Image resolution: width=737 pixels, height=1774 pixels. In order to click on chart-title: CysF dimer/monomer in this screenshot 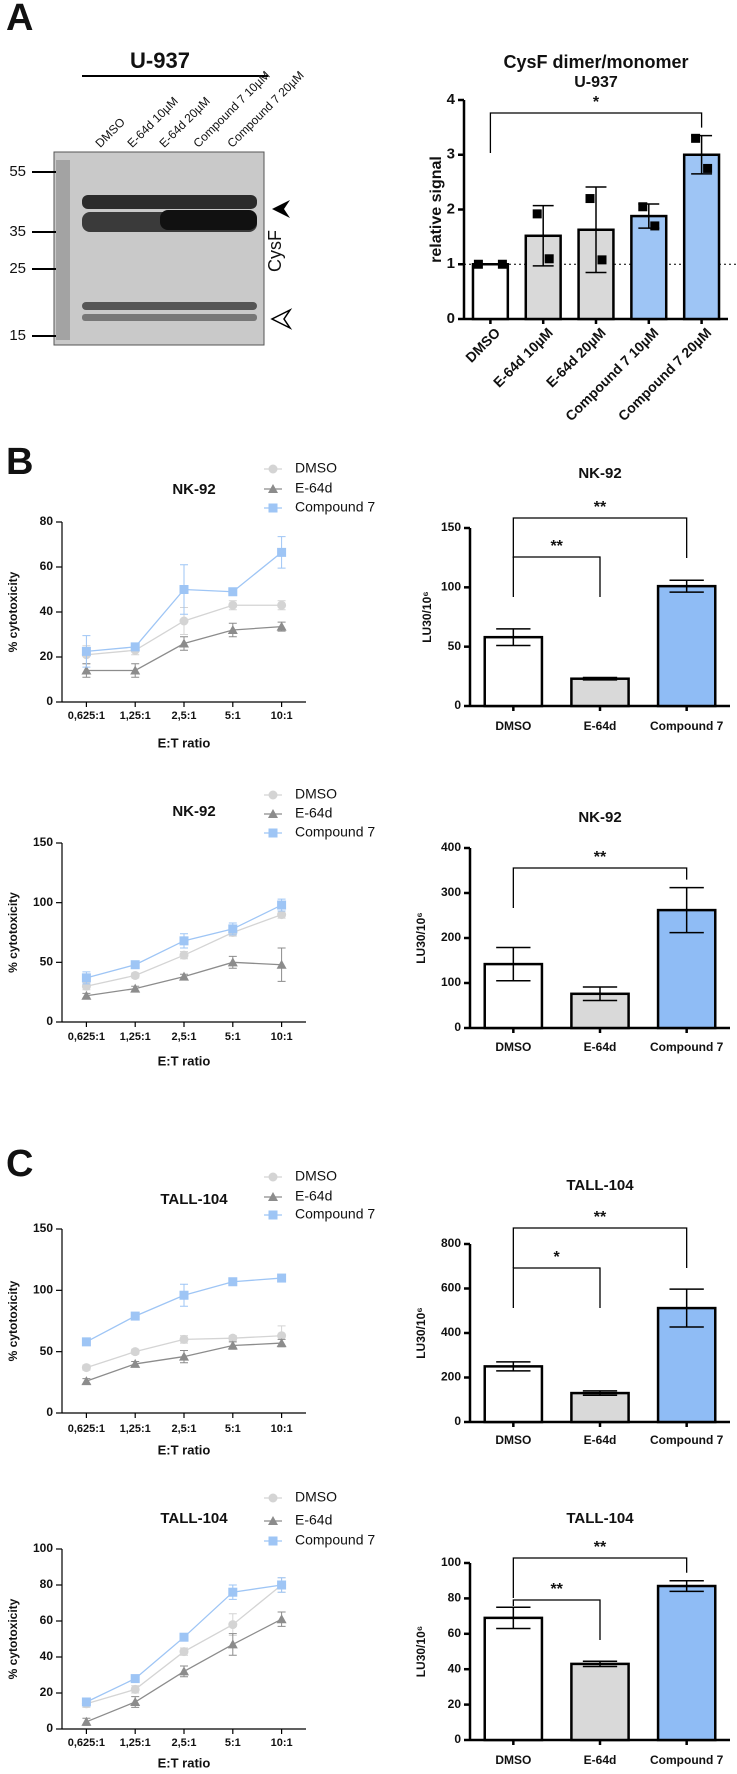, I will do `click(595, 62)`.